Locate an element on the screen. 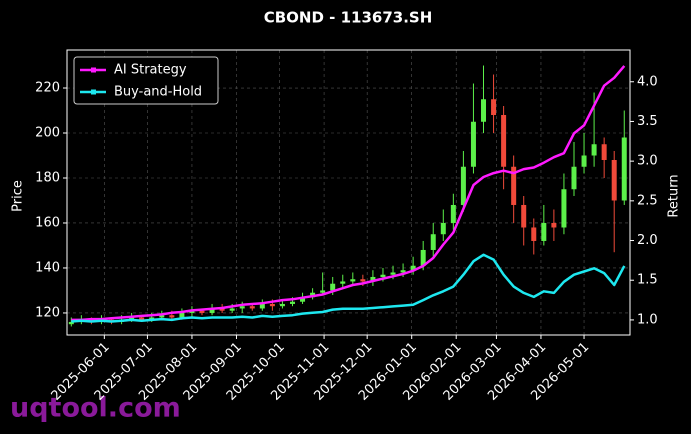 The height and width of the screenshot is (434, 691). legend-label: Buy-and-Hold is located at coordinates (158, 92).